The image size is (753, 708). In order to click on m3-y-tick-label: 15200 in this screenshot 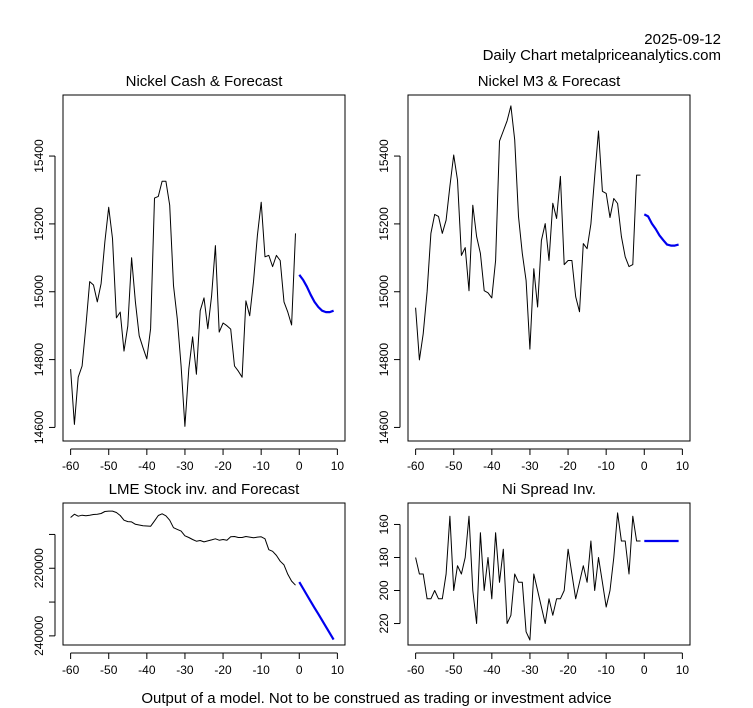, I will do `click(384, 224)`.